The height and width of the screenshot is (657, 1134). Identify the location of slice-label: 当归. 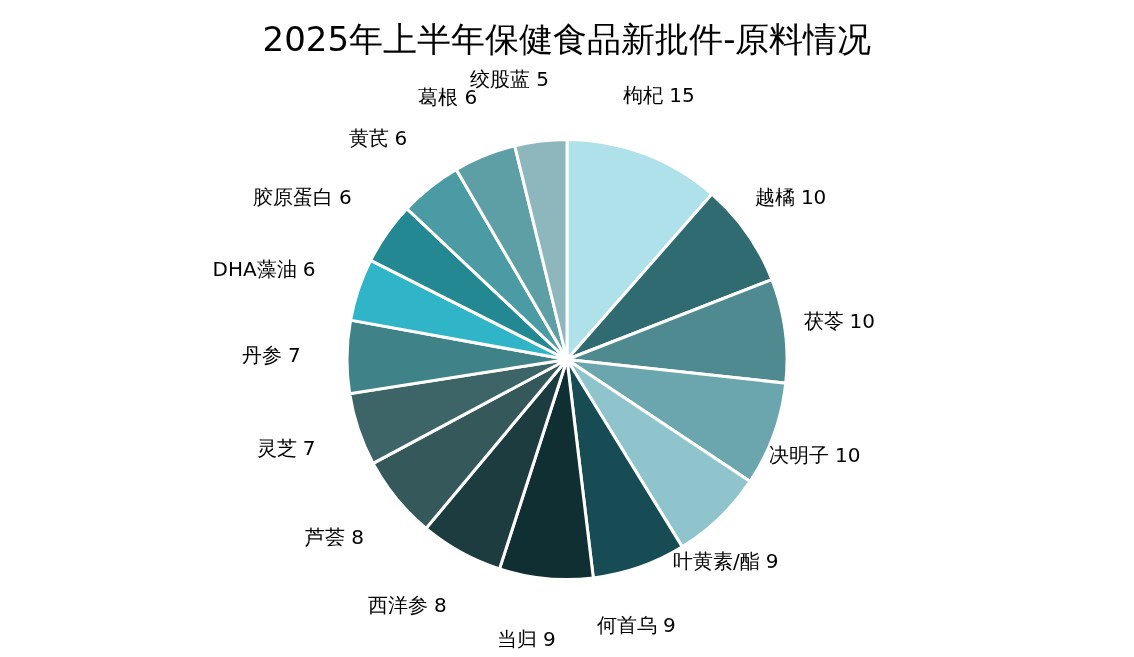
(516, 639).